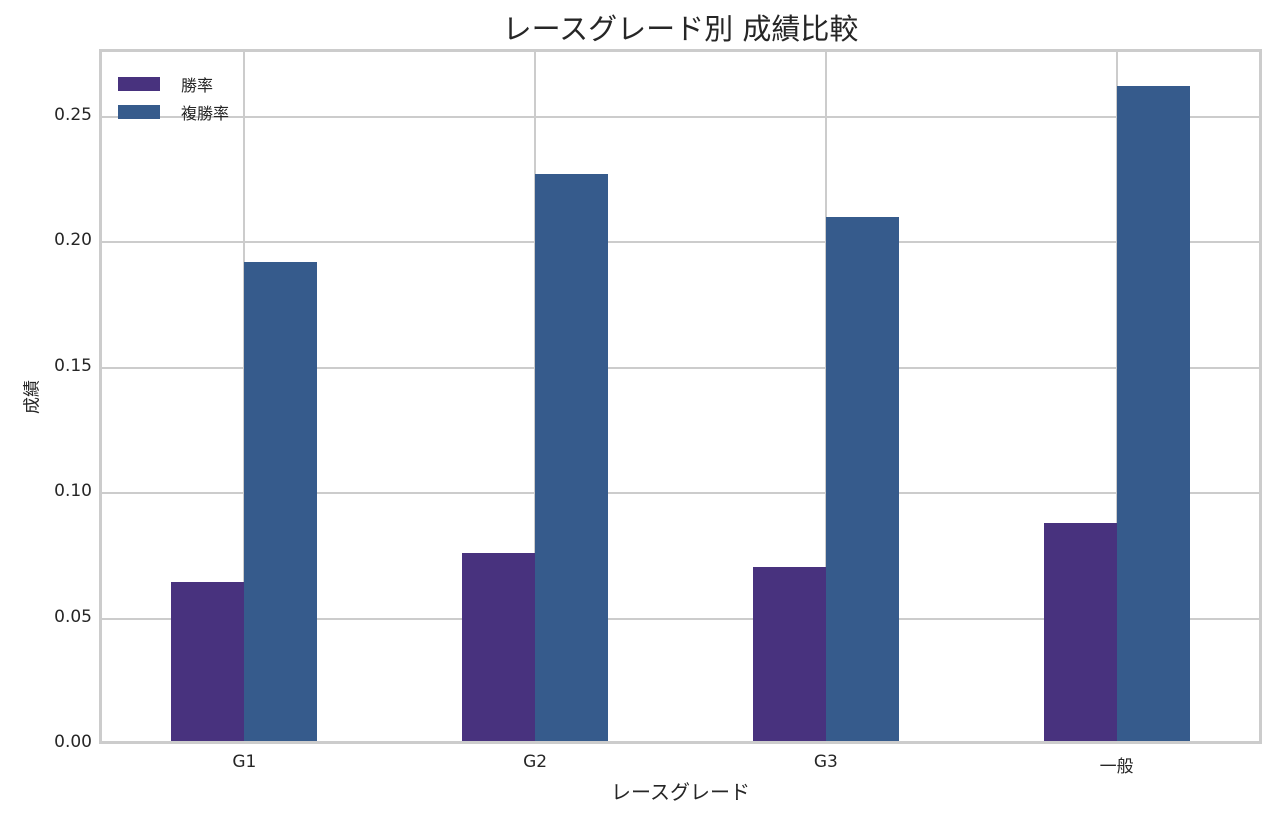 This screenshot has height=820, width=1277. I want to click on legend-item-place-rate: 複勝率, so click(173, 112).